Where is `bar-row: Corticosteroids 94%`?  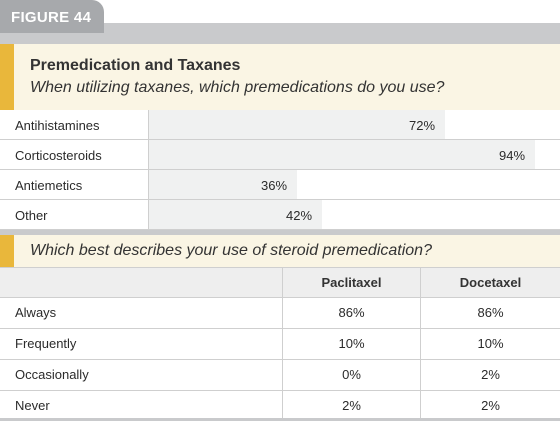 bar-row: Corticosteroids 94% is located at coordinates (280, 155).